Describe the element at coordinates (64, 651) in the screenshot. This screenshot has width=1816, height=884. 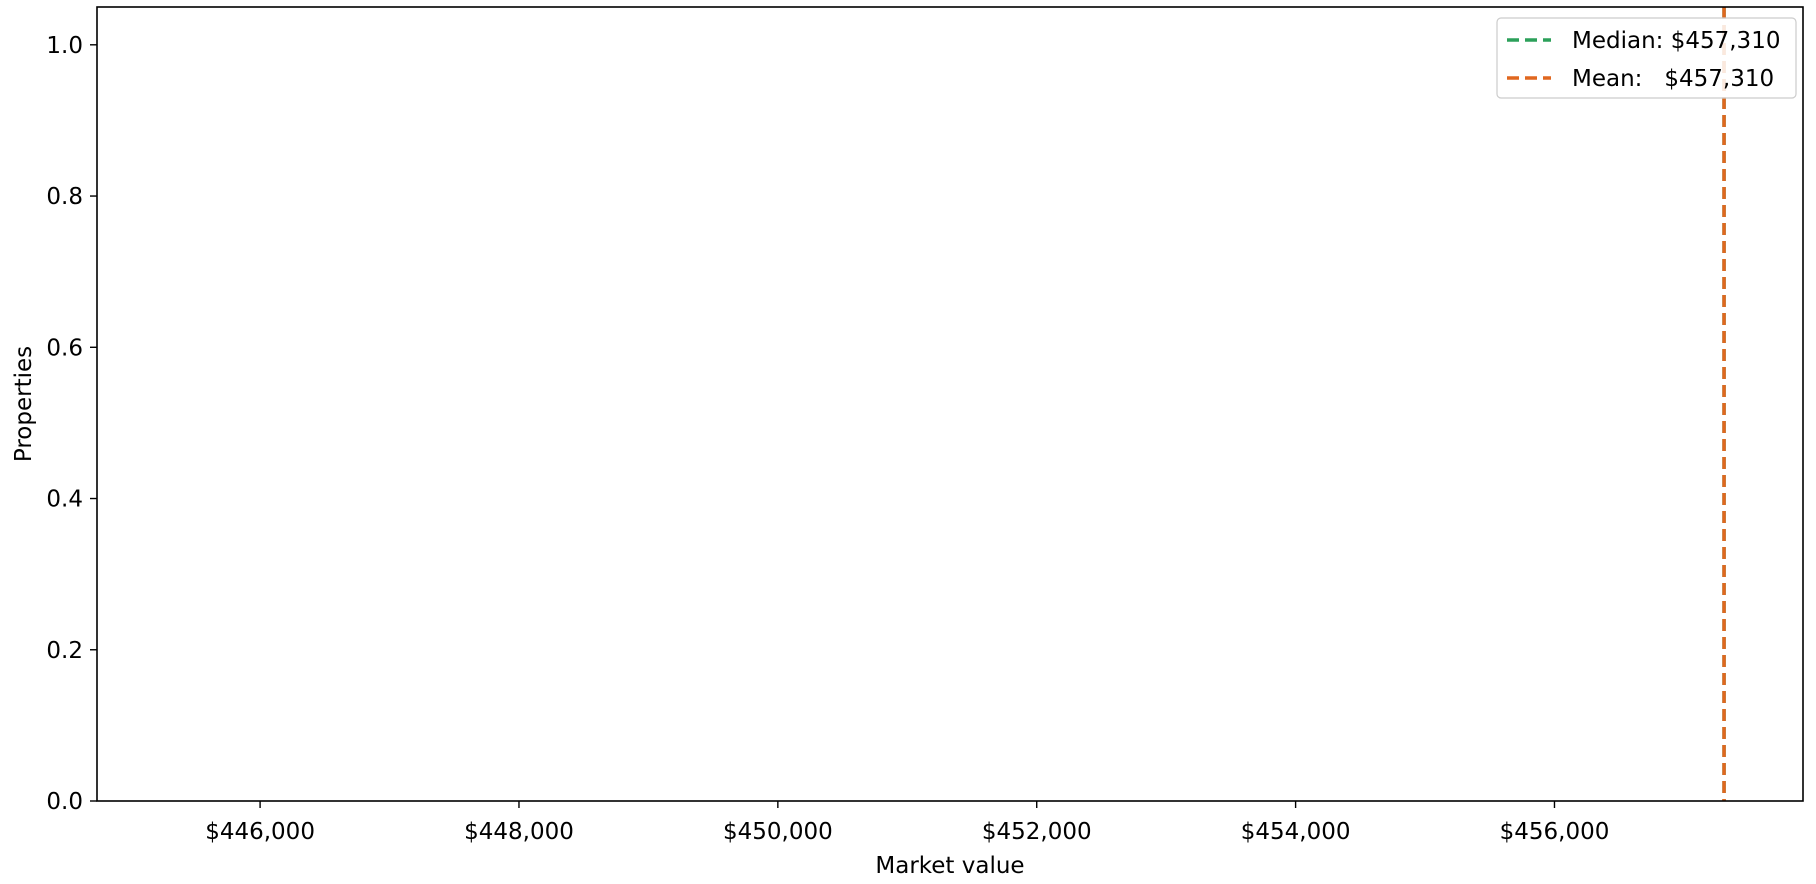
I see `y-tick-label: 0.2` at that location.